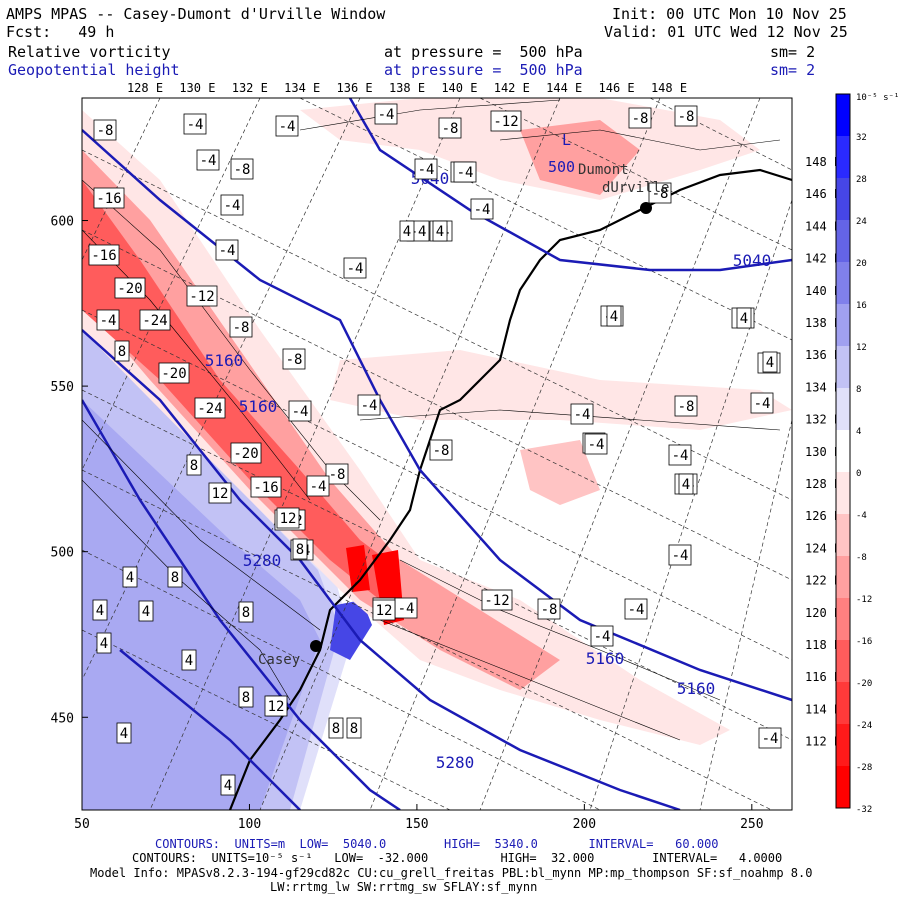 Image resolution: width=900 pixels, height=900 pixels. Describe the element at coordinates (823, 323) in the screenshot. I see `right-lon-label-5: 138 E` at that location.